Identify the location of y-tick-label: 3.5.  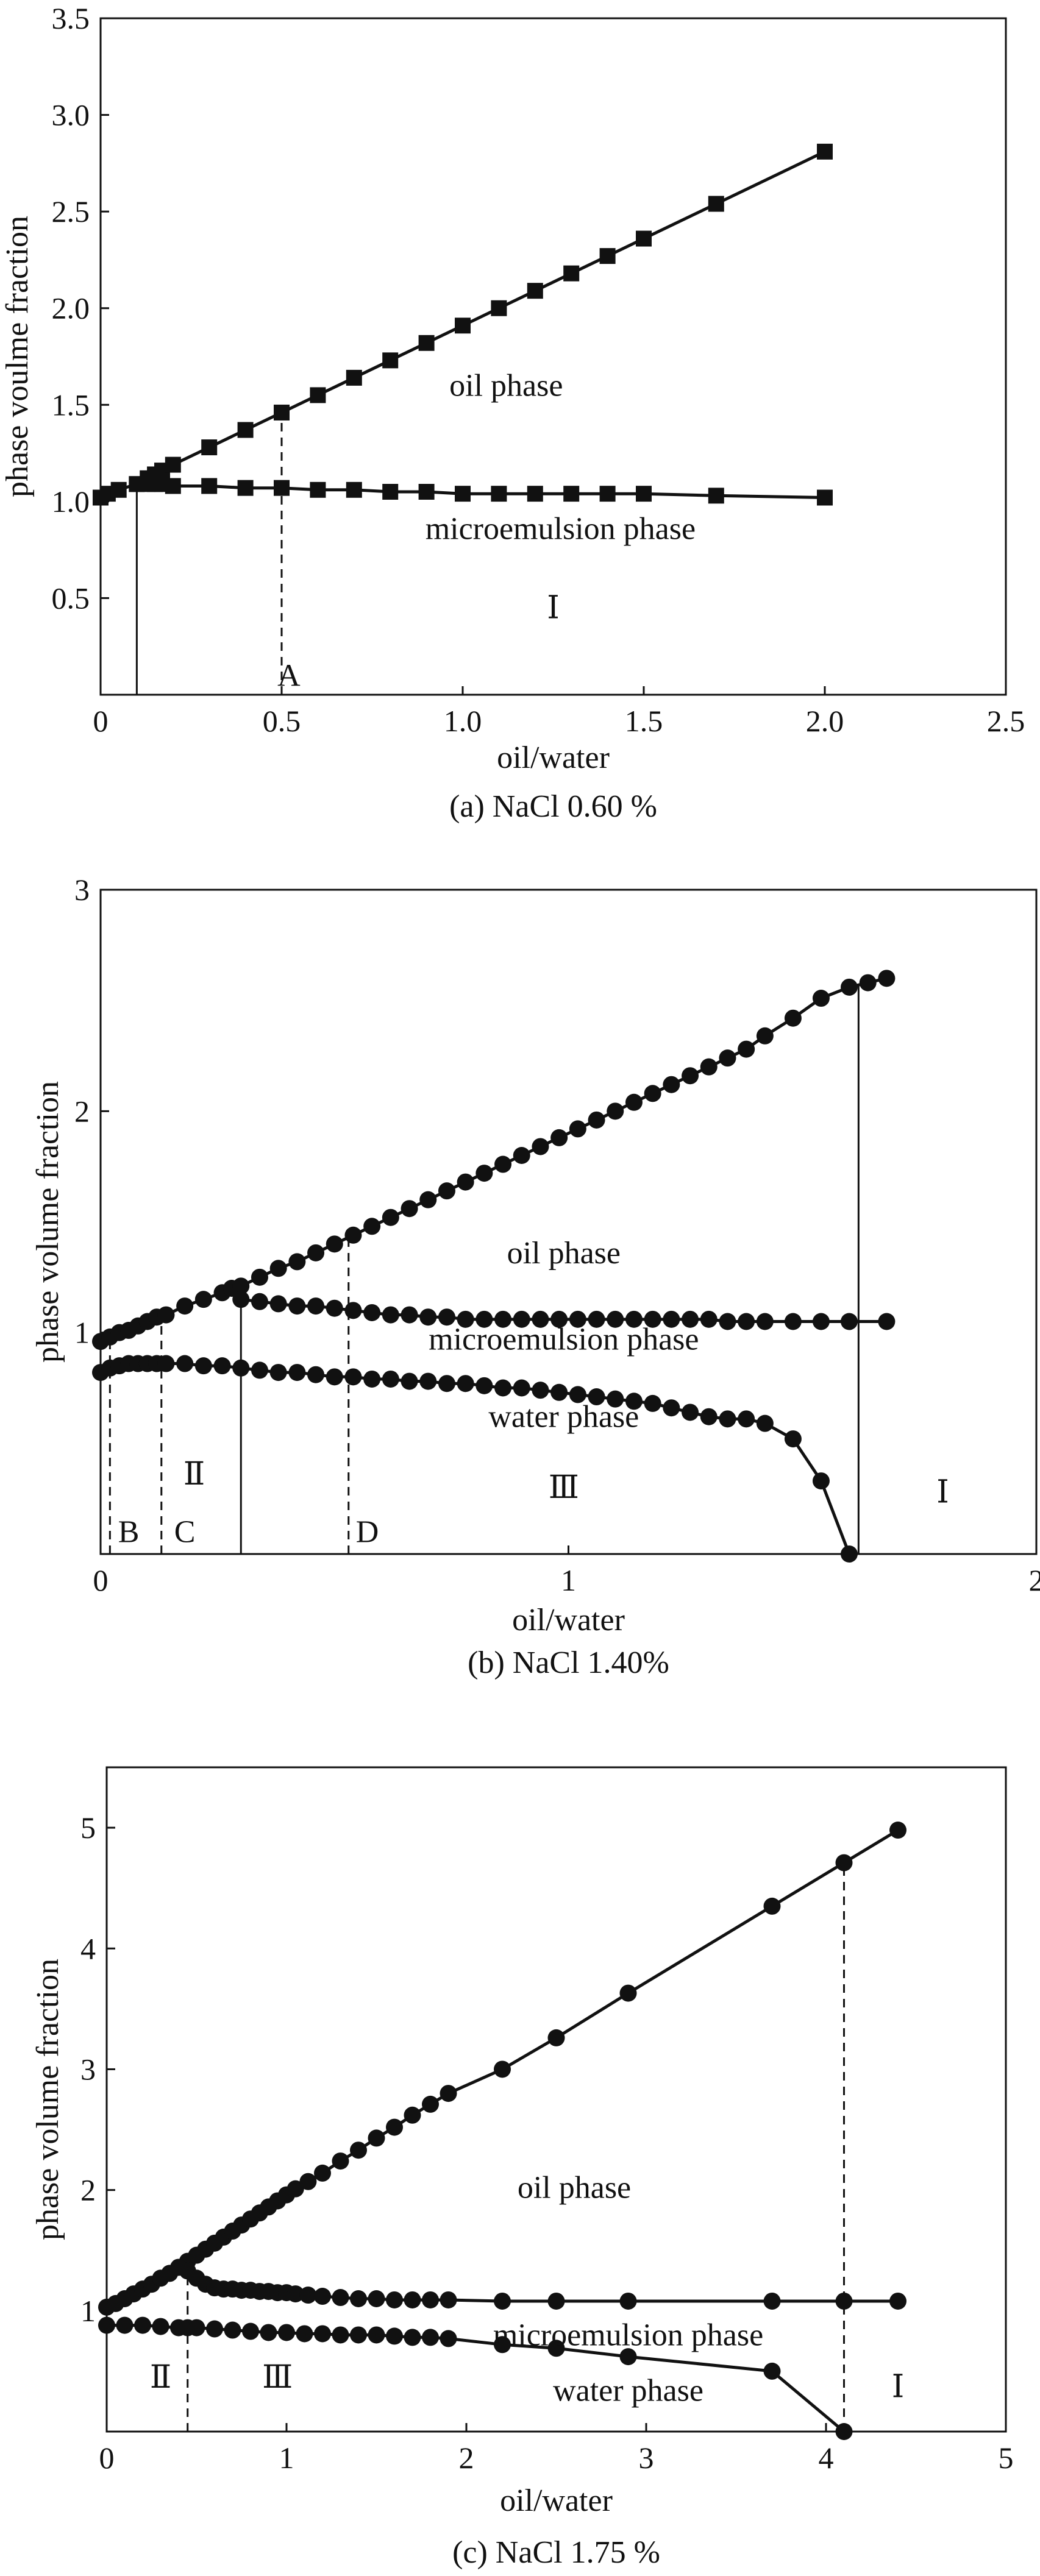
(71, 18).